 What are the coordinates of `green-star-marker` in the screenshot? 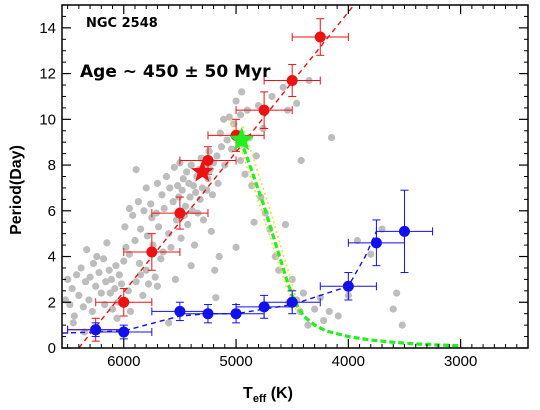 It's located at (241, 138).